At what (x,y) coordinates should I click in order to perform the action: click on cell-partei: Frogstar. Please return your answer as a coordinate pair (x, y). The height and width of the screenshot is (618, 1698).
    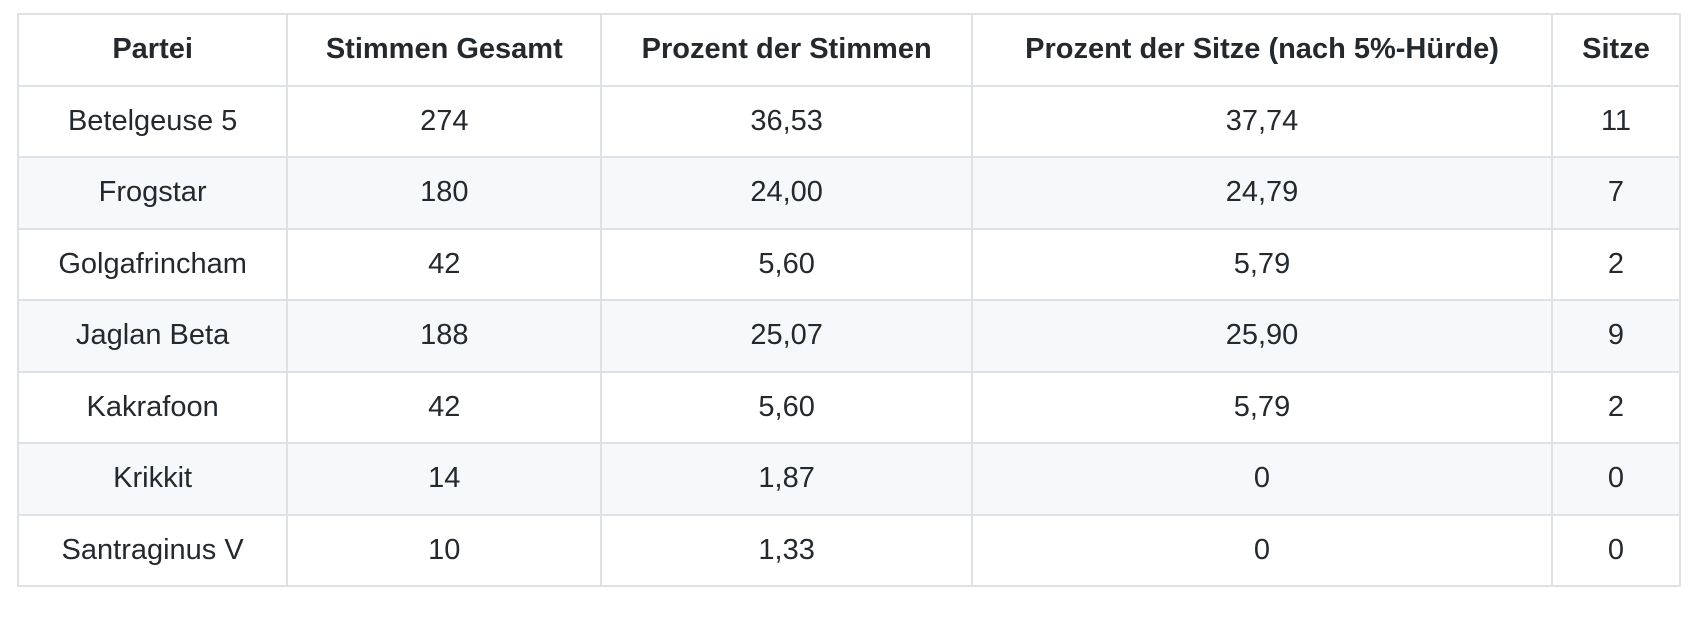
    Looking at the image, I should click on (152, 193).